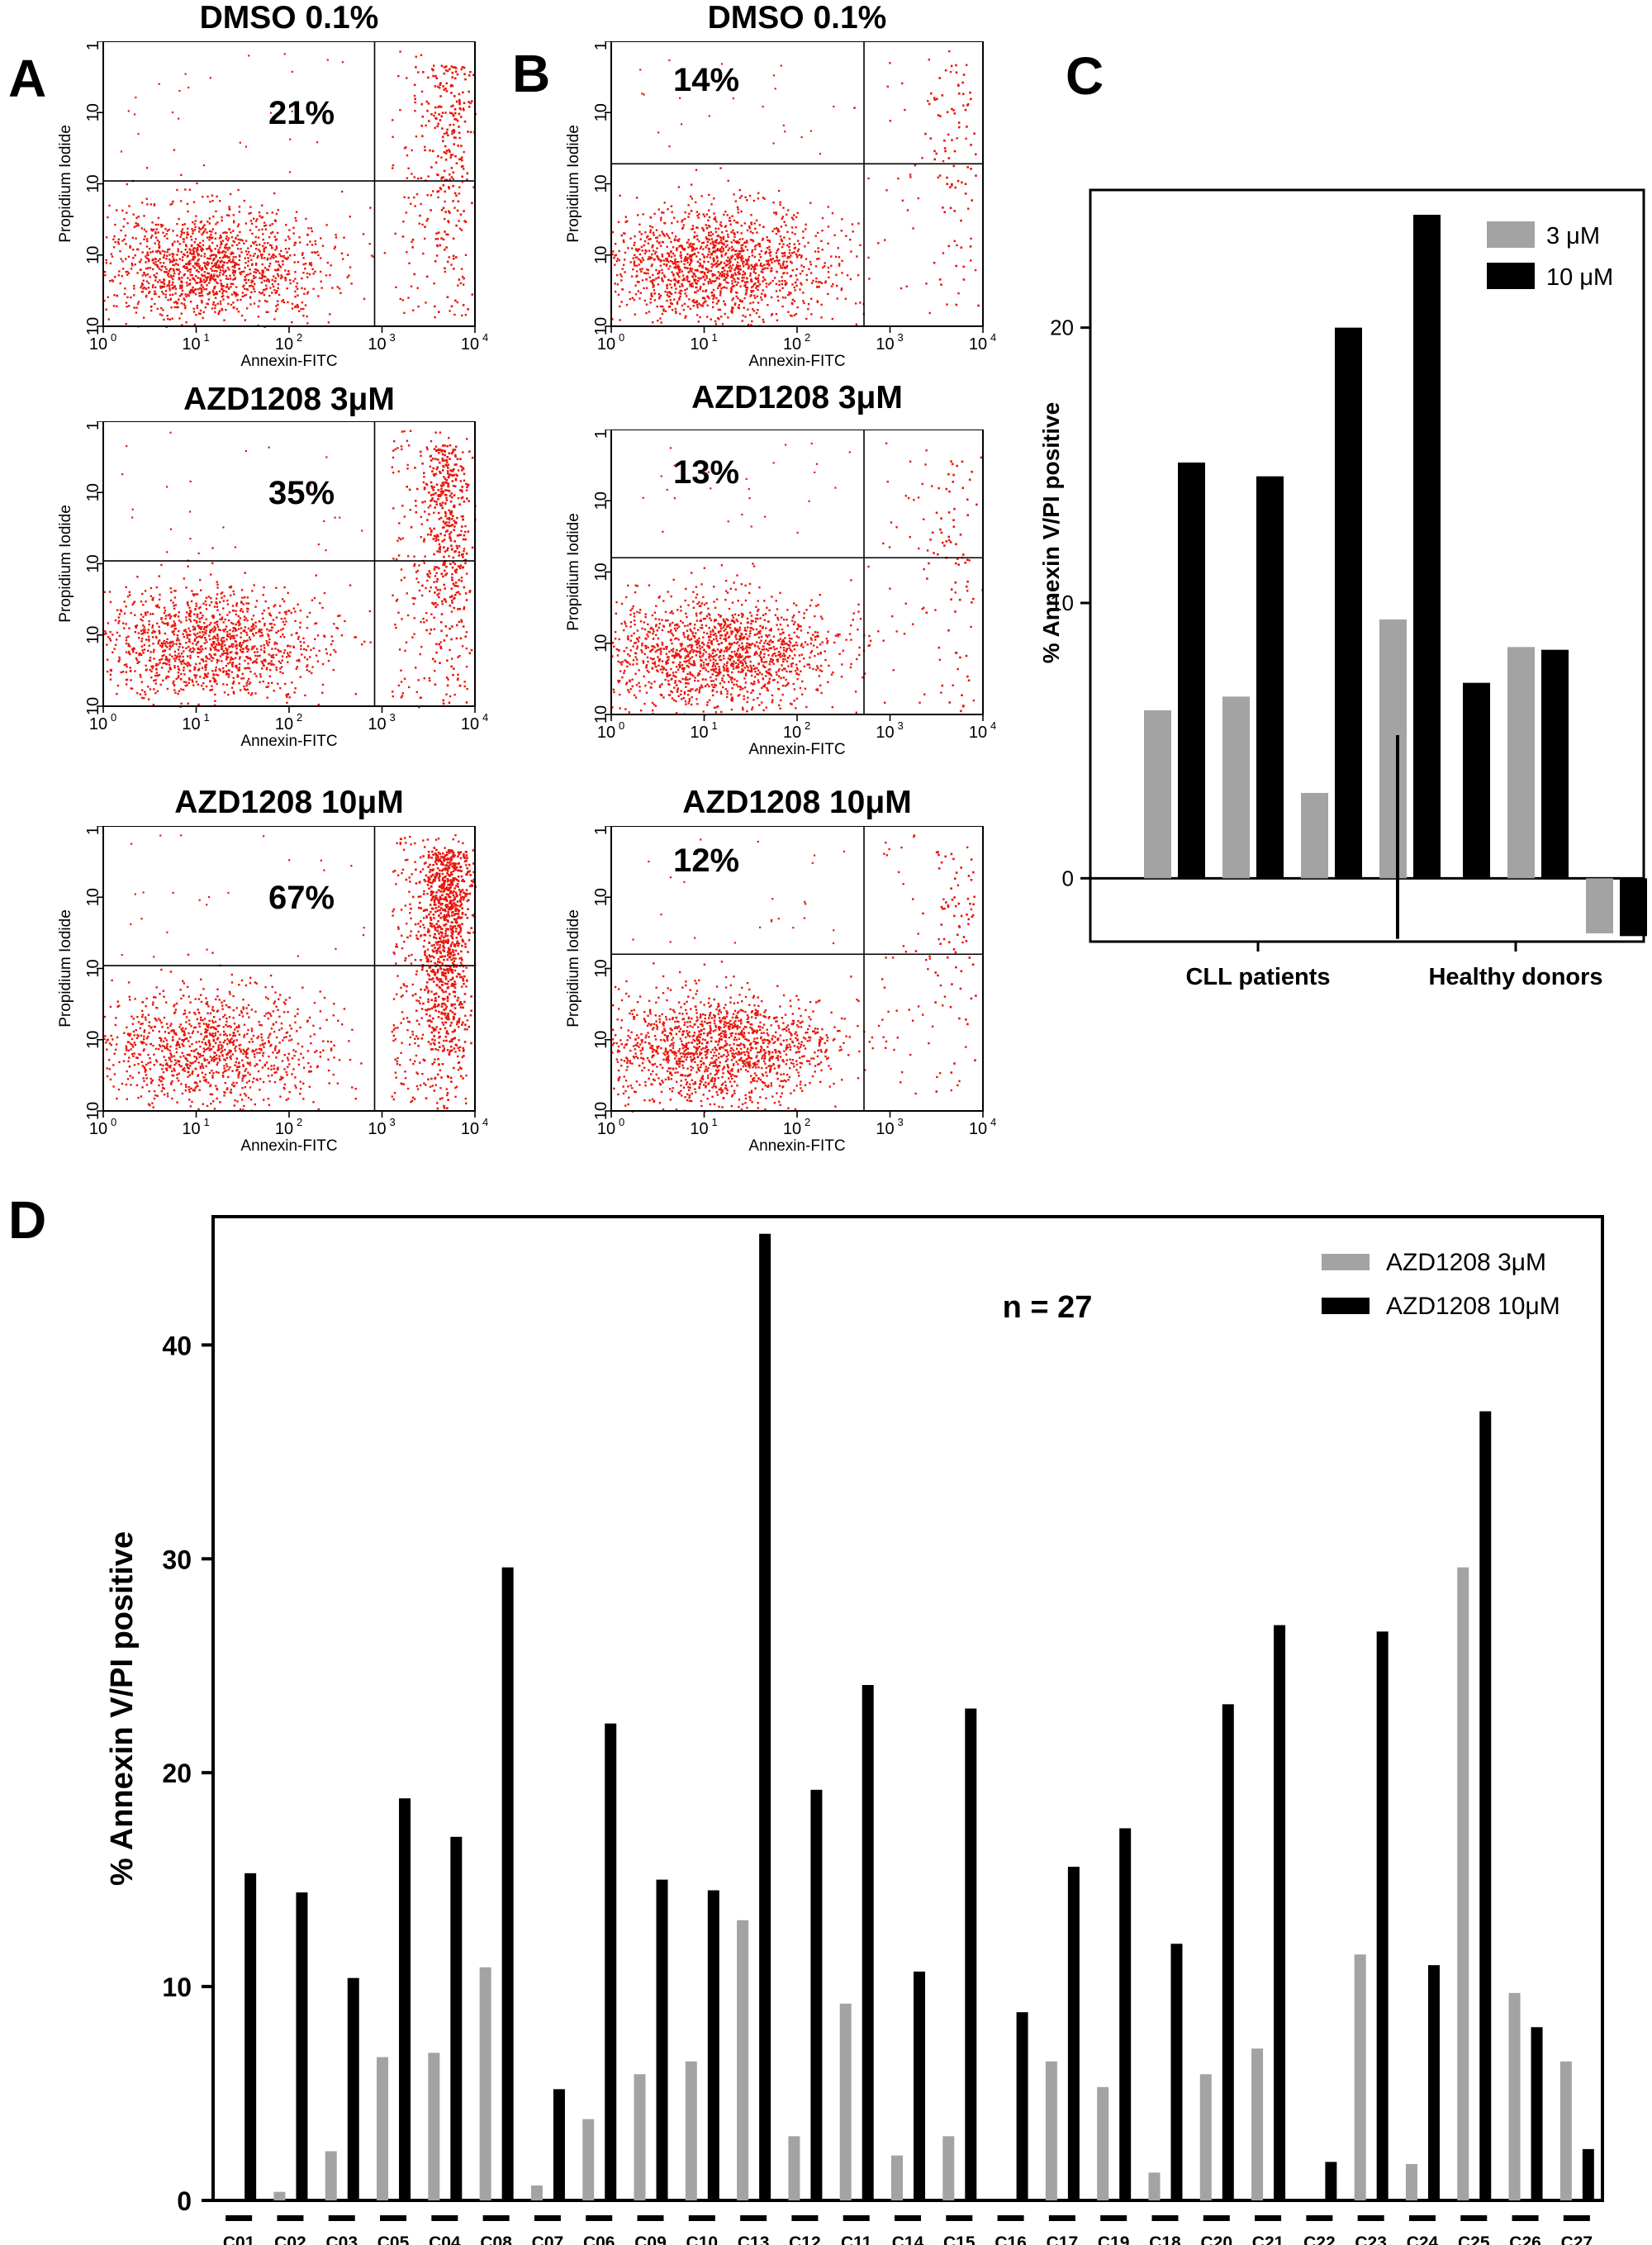  Describe the element at coordinates (289, 969) in the screenshot. I see `flow-frame` at that location.